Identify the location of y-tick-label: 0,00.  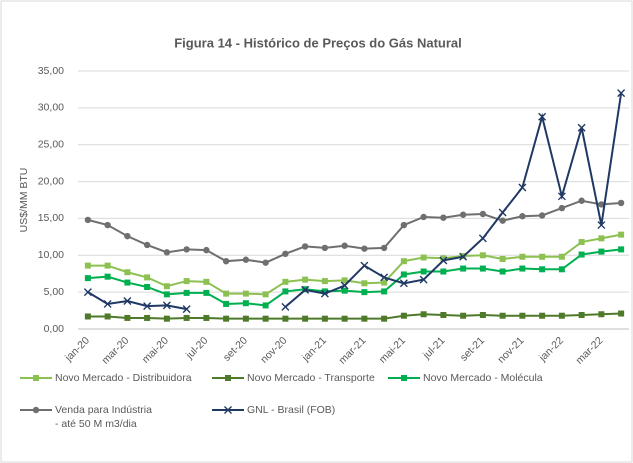
(54, 329).